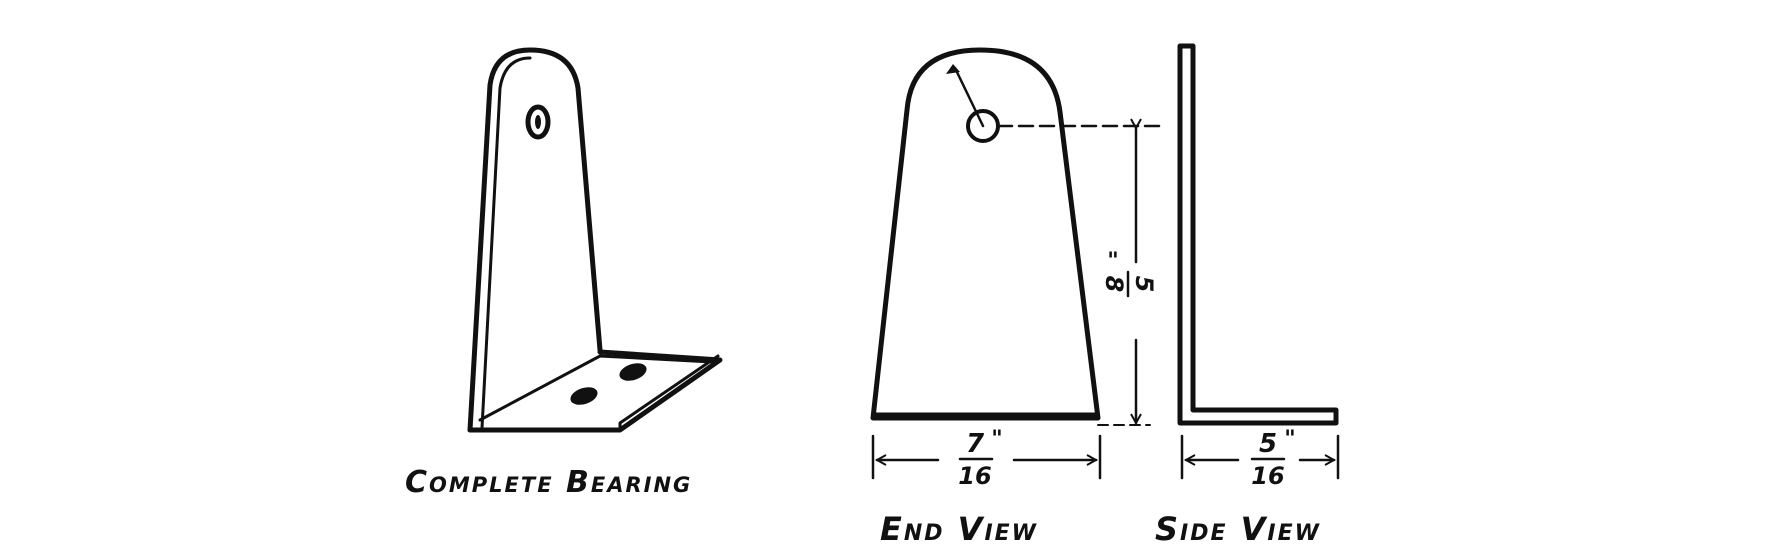  What do you see at coordinates (974, 476) in the screenshot?
I see `end-width-denominator: 16` at bounding box center [974, 476].